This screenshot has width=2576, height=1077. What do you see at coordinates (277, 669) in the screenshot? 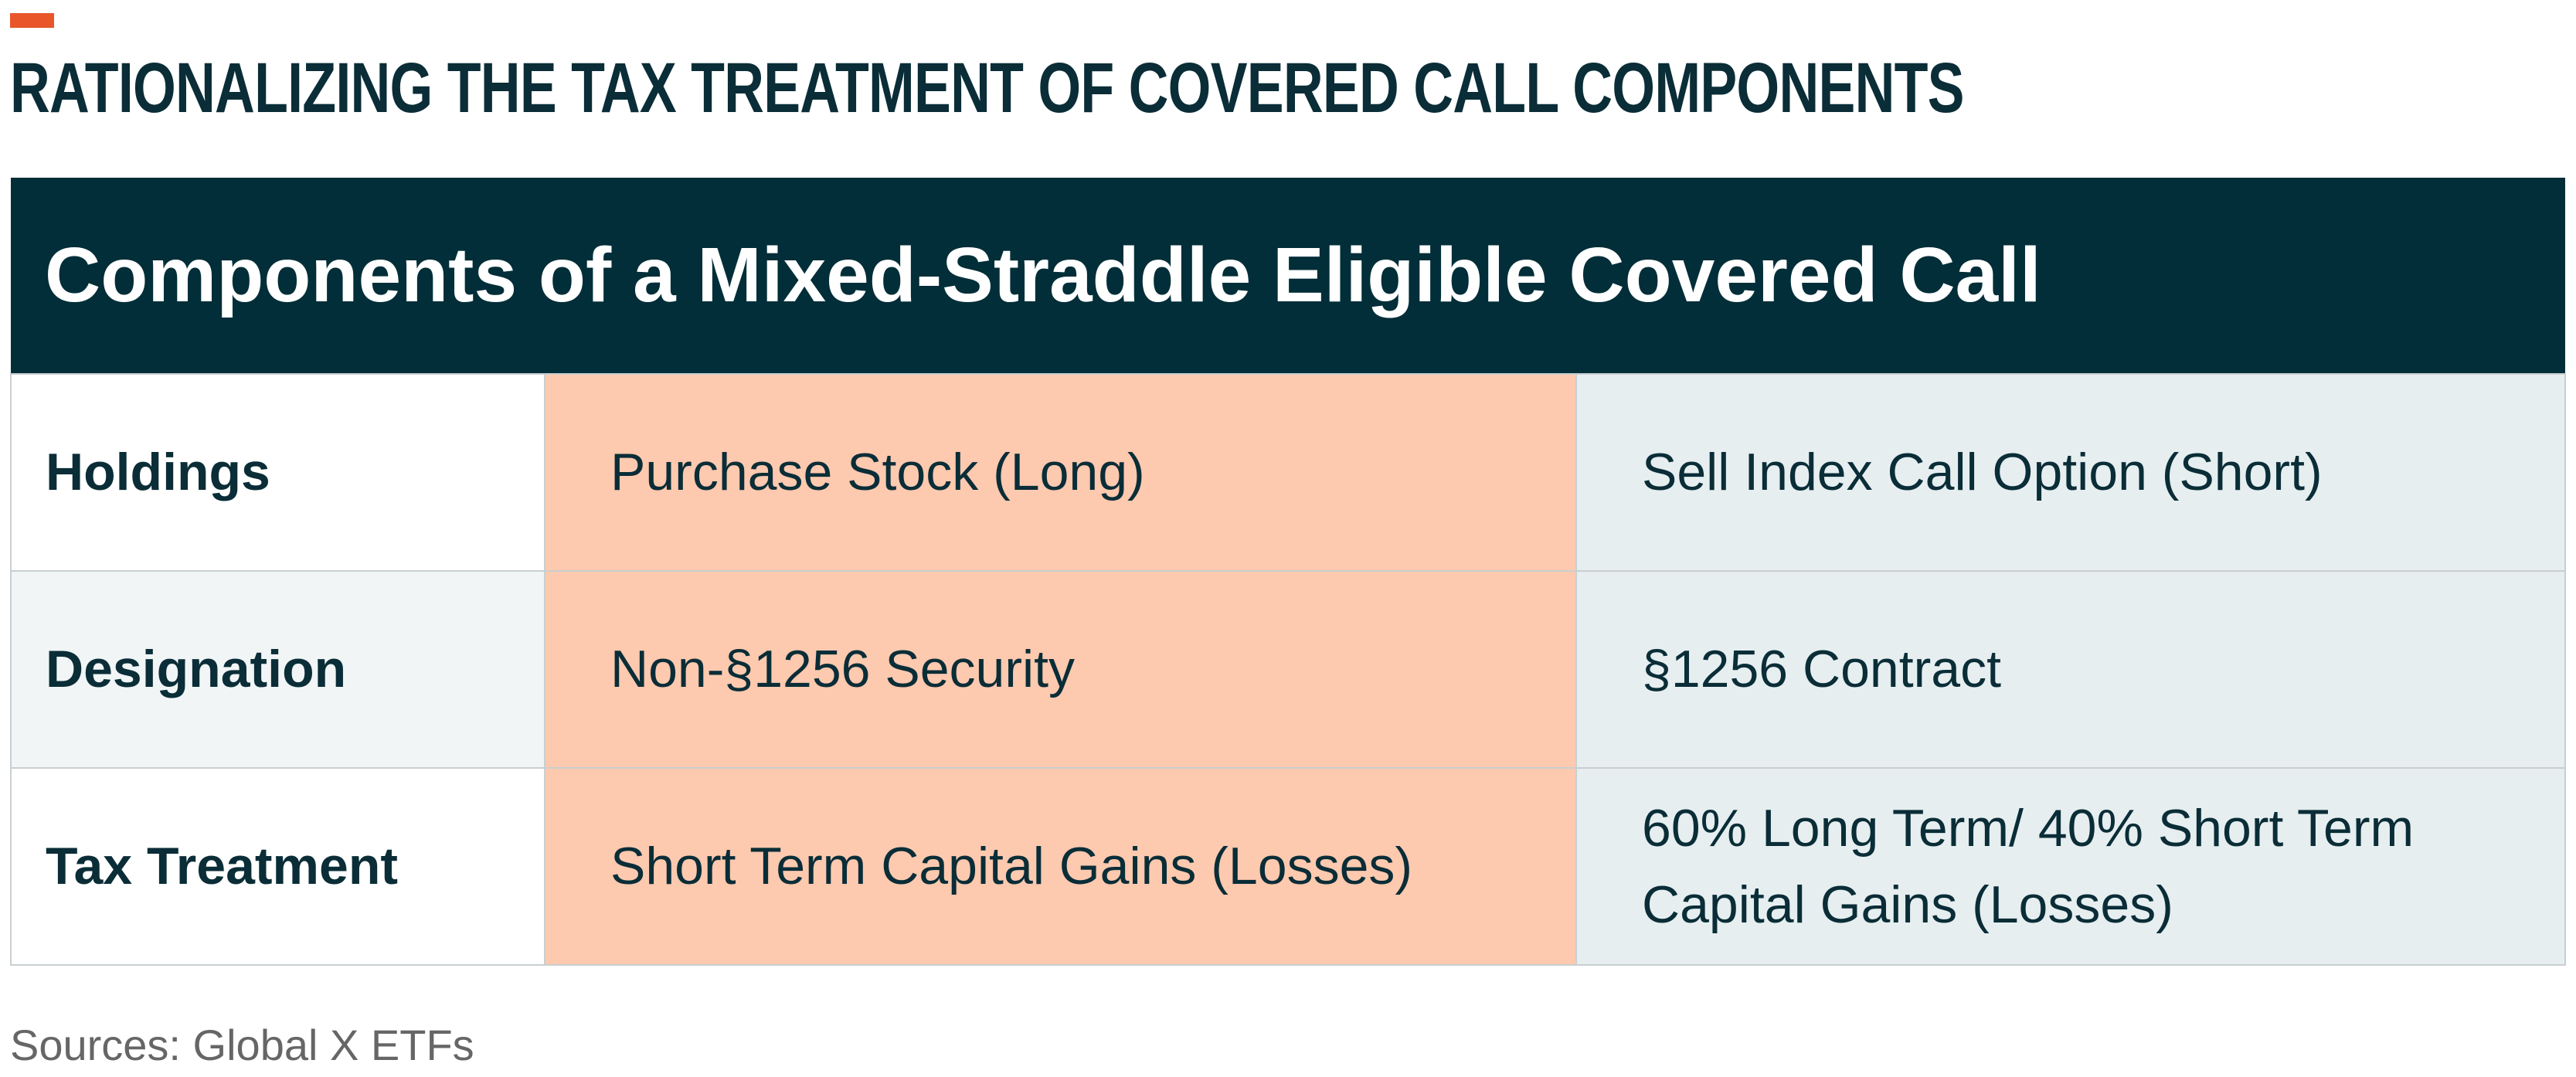
I see `row-label: Designation` at bounding box center [277, 669].